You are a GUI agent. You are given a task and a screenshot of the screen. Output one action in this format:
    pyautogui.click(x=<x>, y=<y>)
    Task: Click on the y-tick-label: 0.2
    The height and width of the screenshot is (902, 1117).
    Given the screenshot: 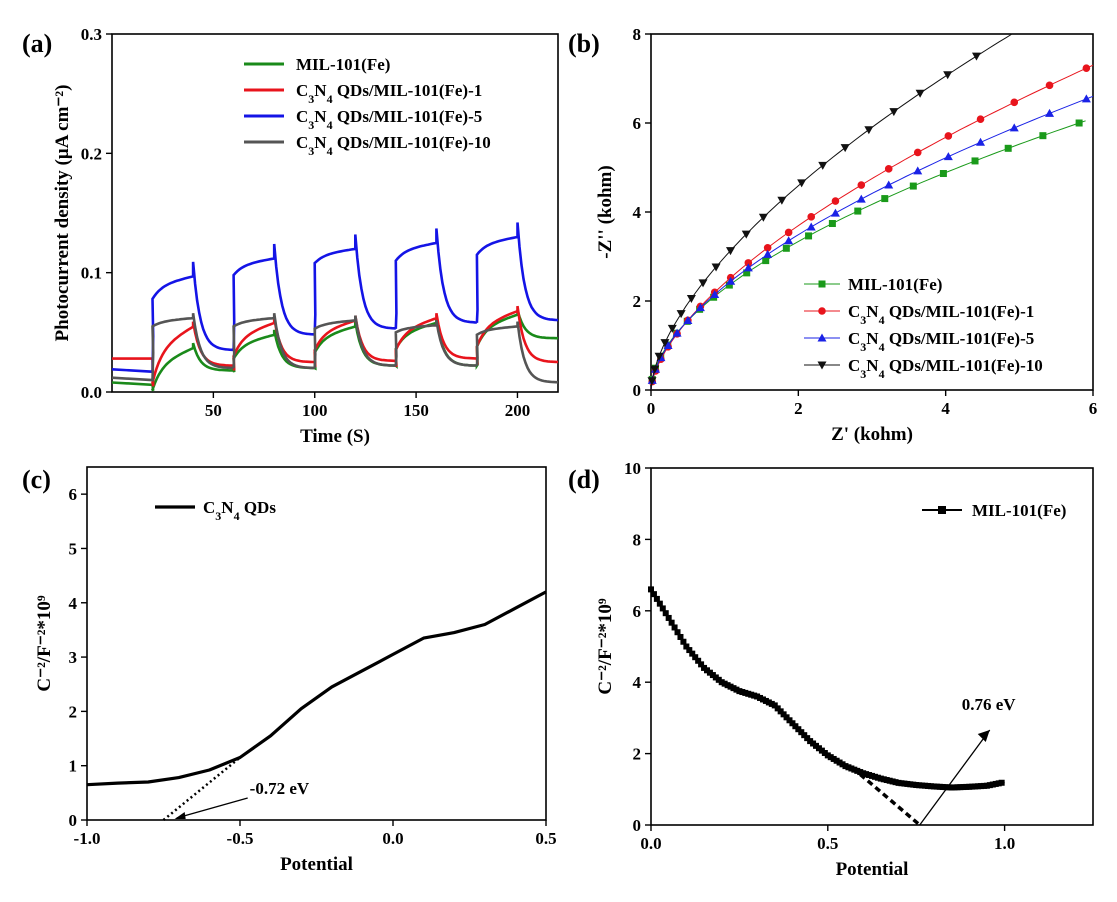 What is the action you would take?
    pyautogui.click(x=91, y=153)
    